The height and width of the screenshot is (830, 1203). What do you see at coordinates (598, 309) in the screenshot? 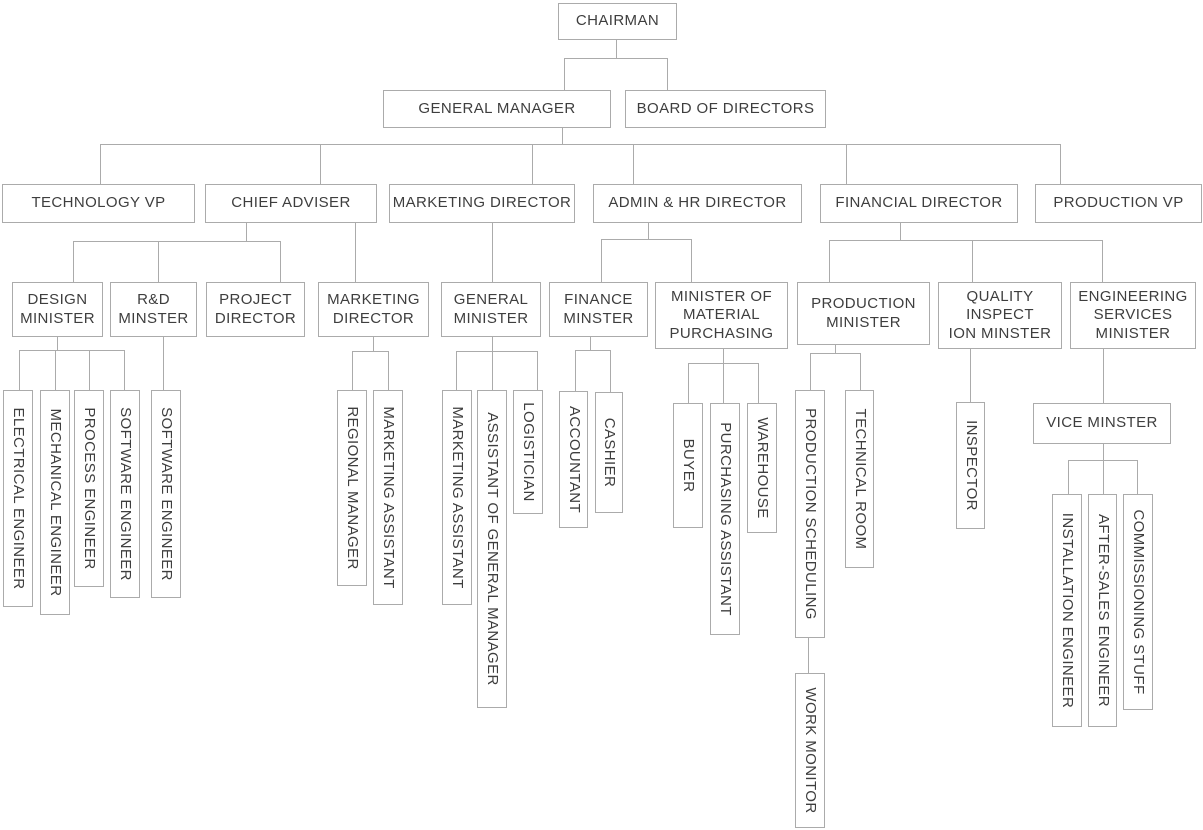
I see `node-finance-minster: FINANCE MINSTER` at bounding box center [598, 309].